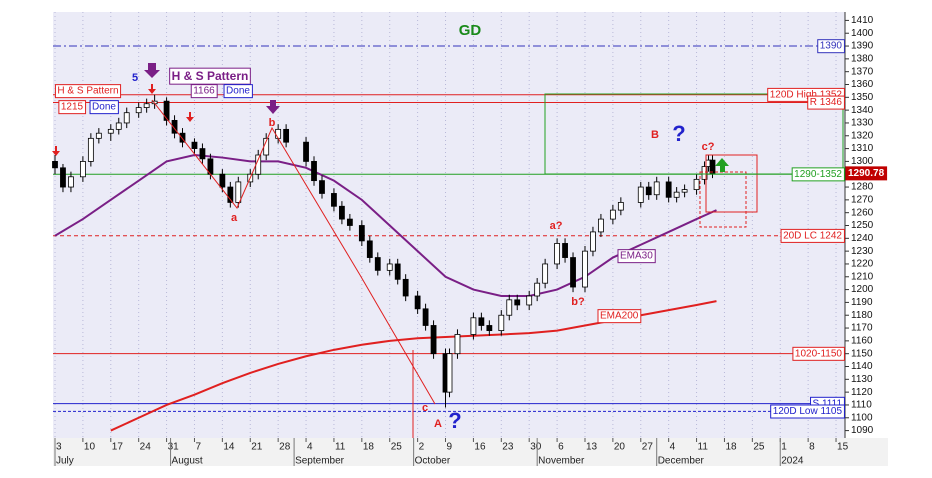 The width and height of the screenshot is (932, 478). I want to click on y-tick-label: 1310, so click(862, 148).